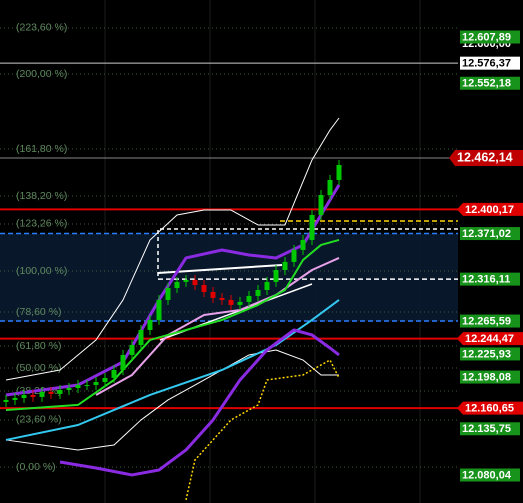 The width and height of the screenshot is (523, 503). Describe the element at coordinates (486, 234) in the screenshot. I see `price-label: 12.371,02` at that location.